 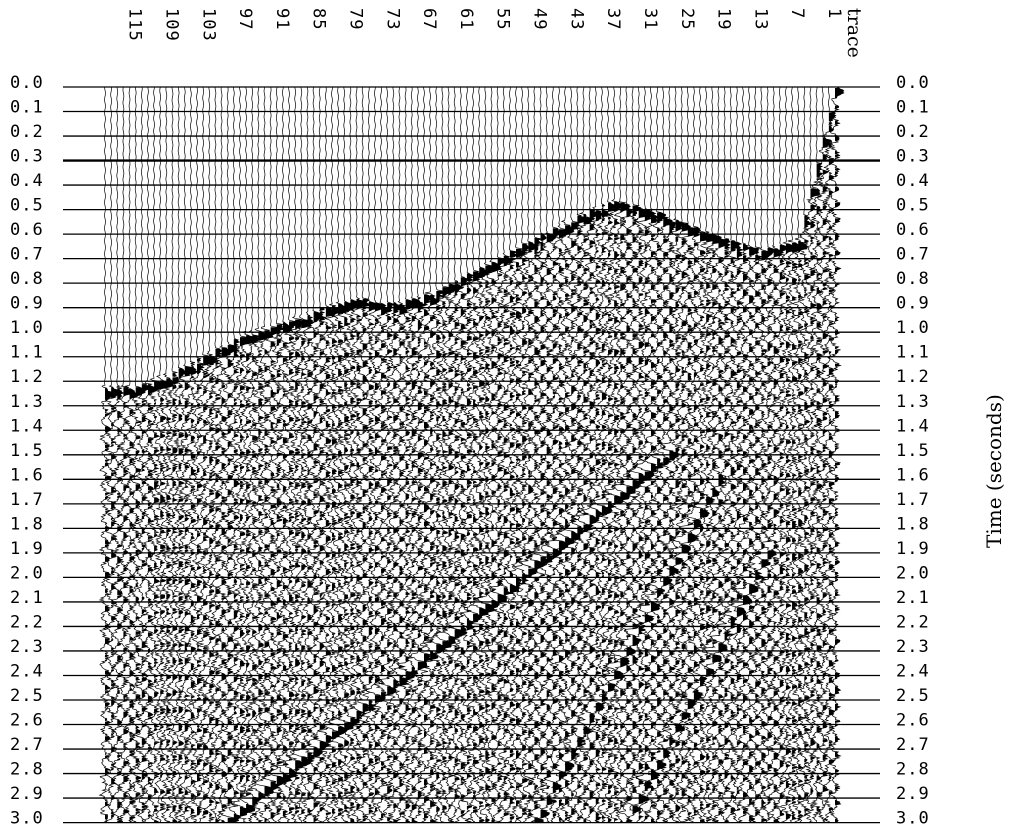 I want to click on time-tick-label: 2.2, so click(x=913, y=622).